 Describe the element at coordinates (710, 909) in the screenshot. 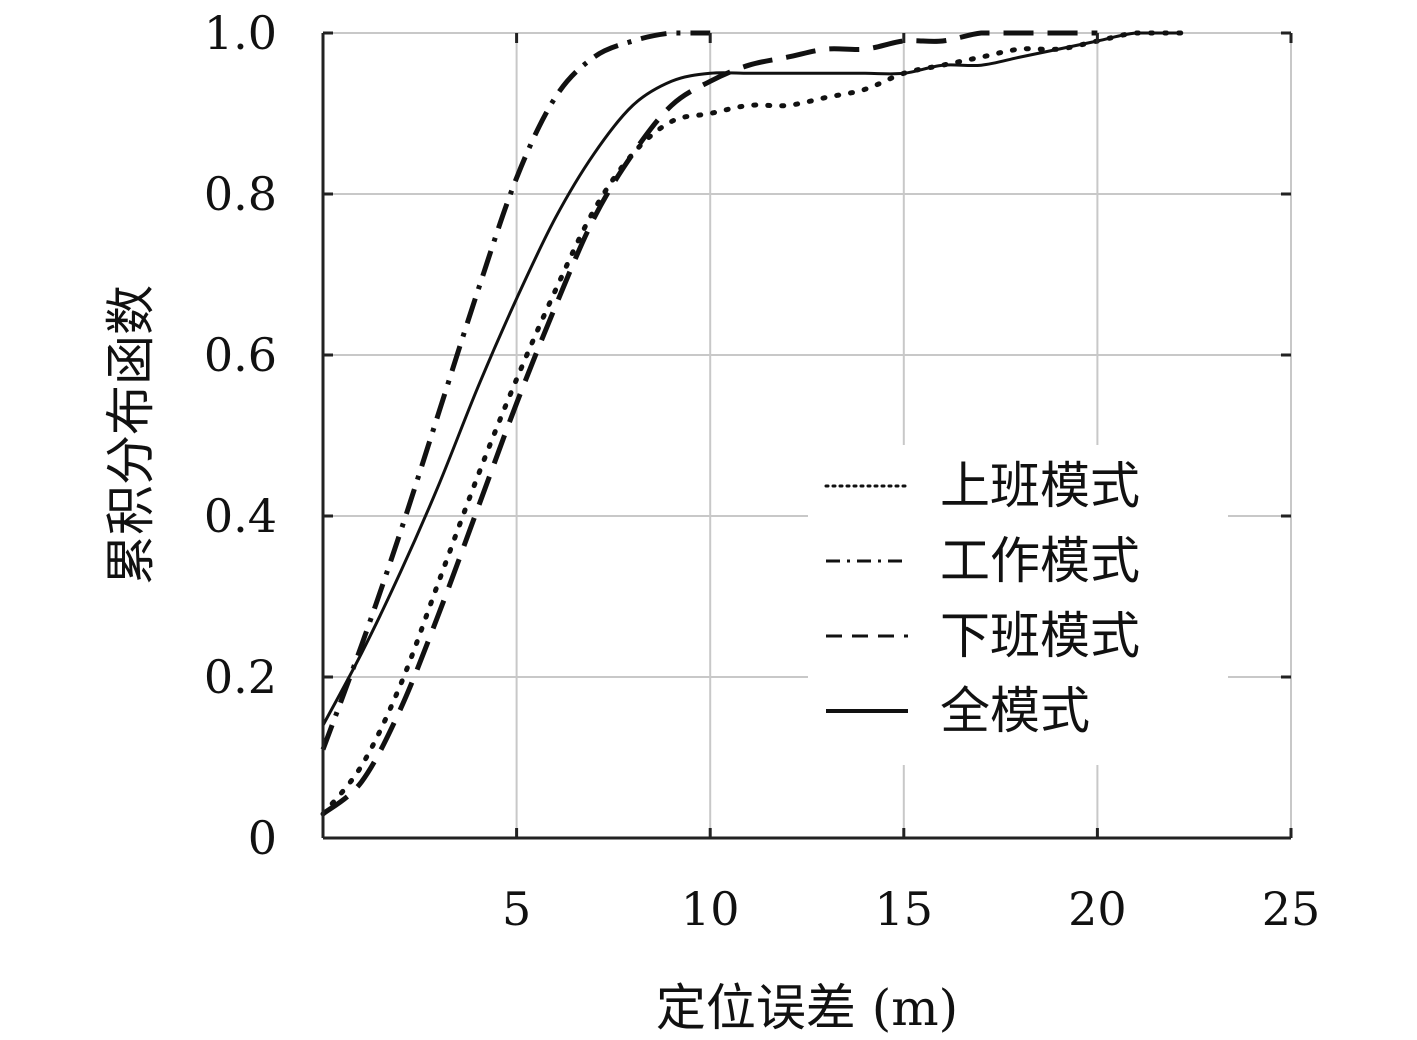

I see `x-tick-label: 10` at that location.